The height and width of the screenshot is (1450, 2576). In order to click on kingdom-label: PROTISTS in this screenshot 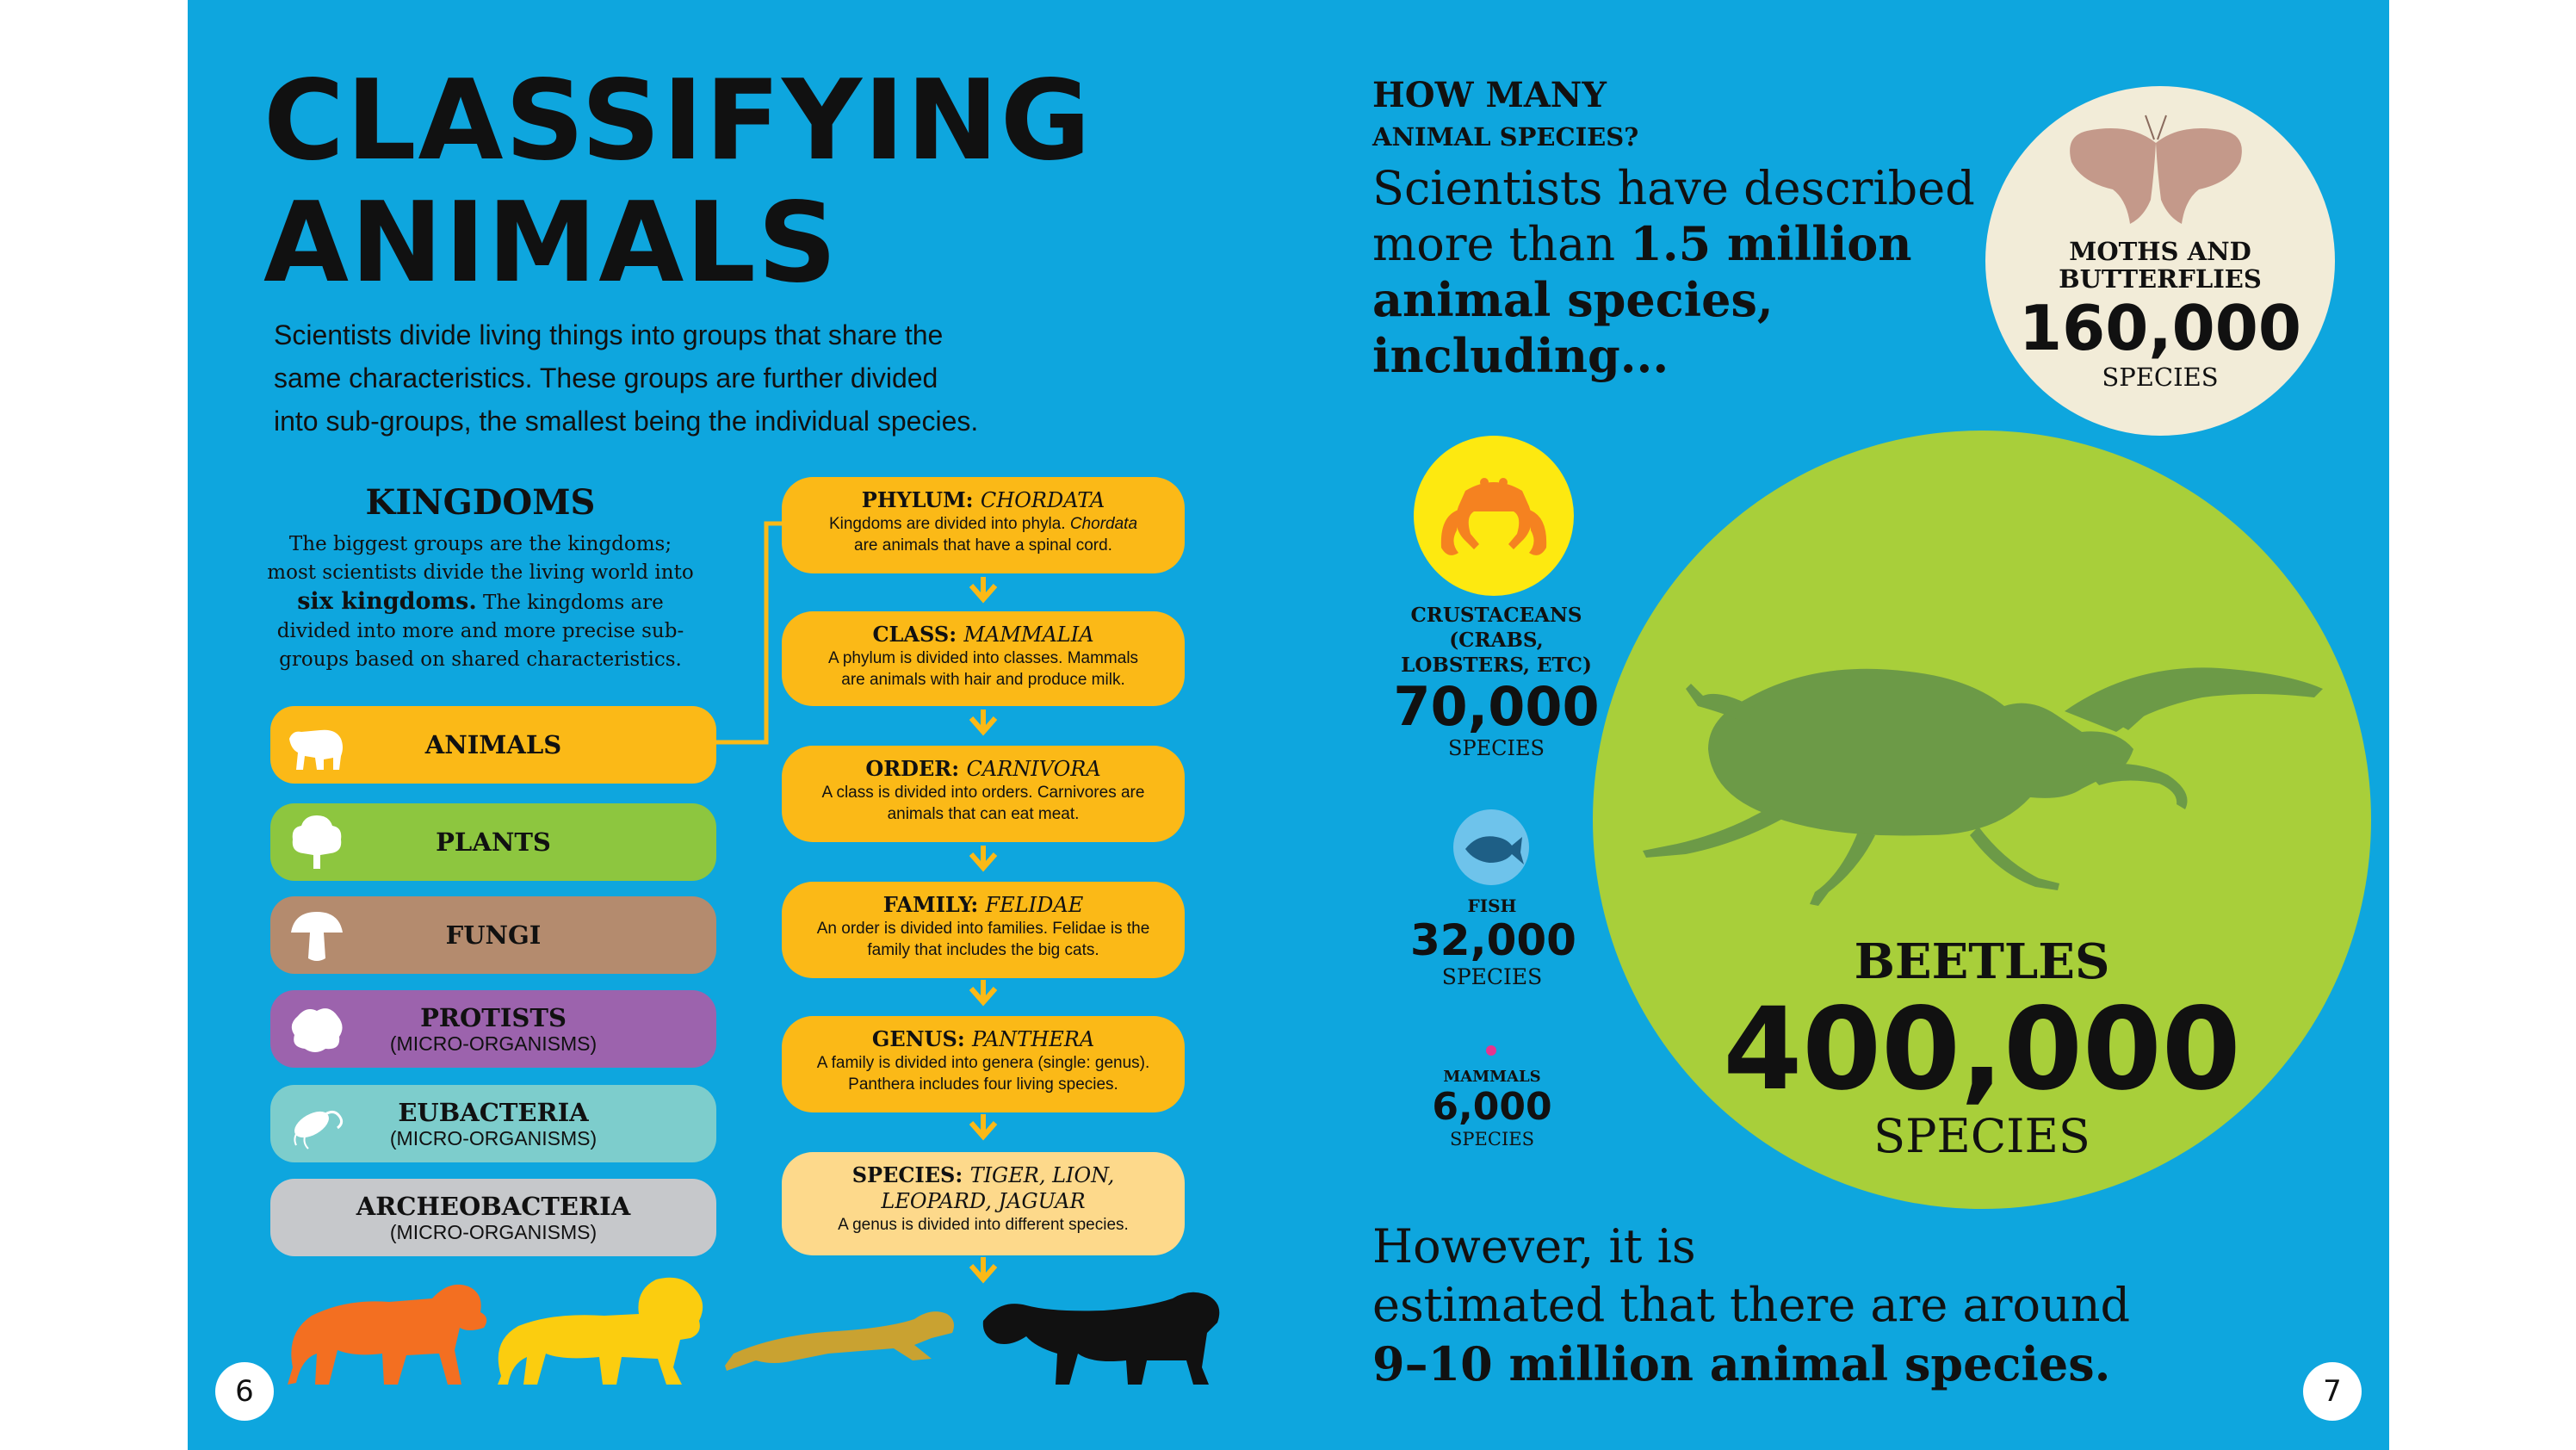, I will do `click(494, 1017)`.